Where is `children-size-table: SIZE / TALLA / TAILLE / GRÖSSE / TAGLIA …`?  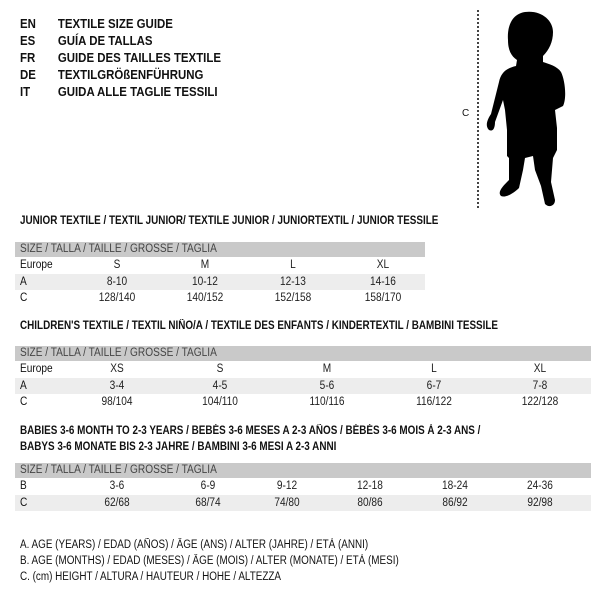
children-size-table: SIZE / TALLA / TAILLE / GRÖSSE / TAGLIA … is located at coordinates (303, 378).